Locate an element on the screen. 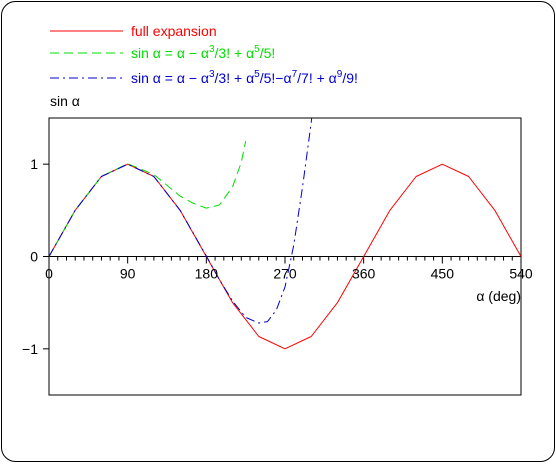 The height and width of the screenshot is (468, 556). y-tick-label: −1 is located at coordinates (30, 349).